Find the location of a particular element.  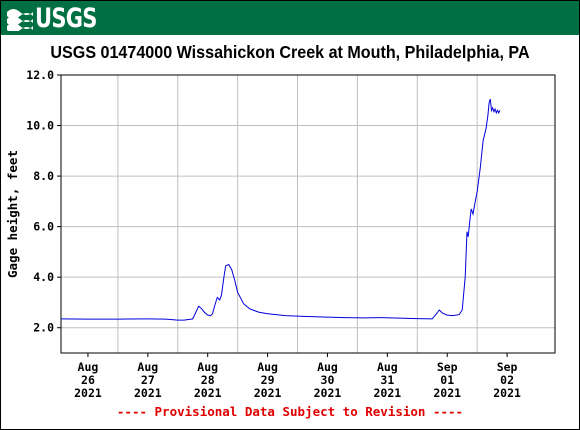

y-tick-label: 2.0 is located at coordinates (43, 328).